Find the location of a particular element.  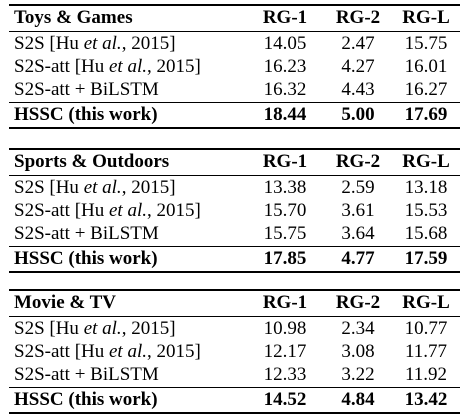

rg1-value: 15.75 is located at coordinates (285, 233).